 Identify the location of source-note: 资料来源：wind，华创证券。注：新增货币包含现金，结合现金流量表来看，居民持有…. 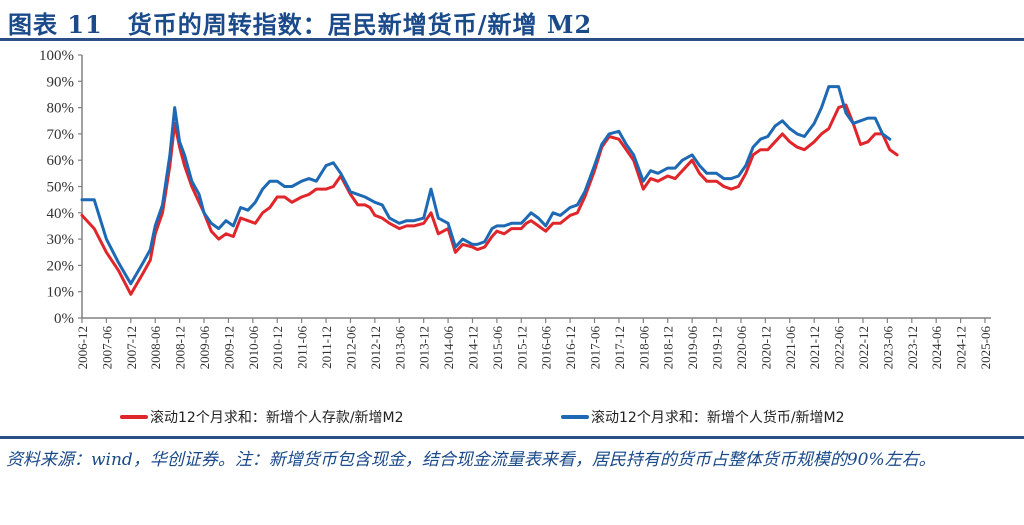
(471, 460).